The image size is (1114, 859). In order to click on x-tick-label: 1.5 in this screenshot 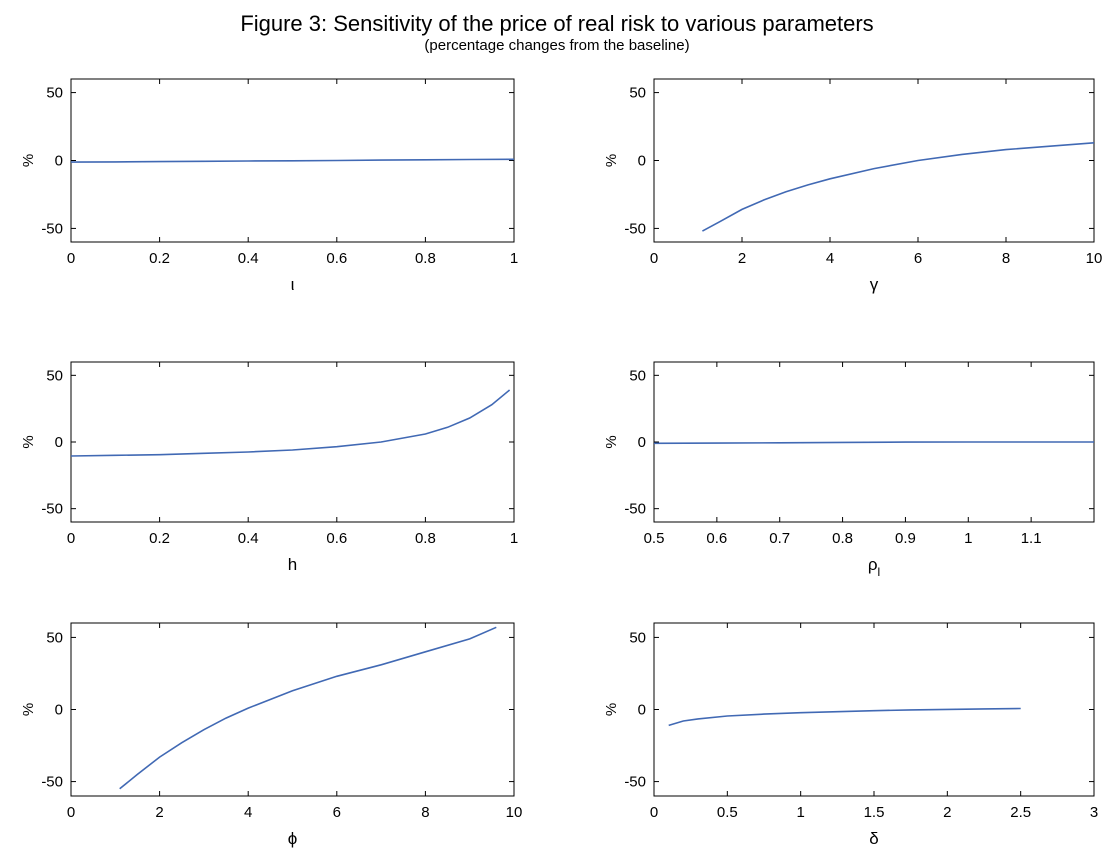, I will do `click(874, 812)`.